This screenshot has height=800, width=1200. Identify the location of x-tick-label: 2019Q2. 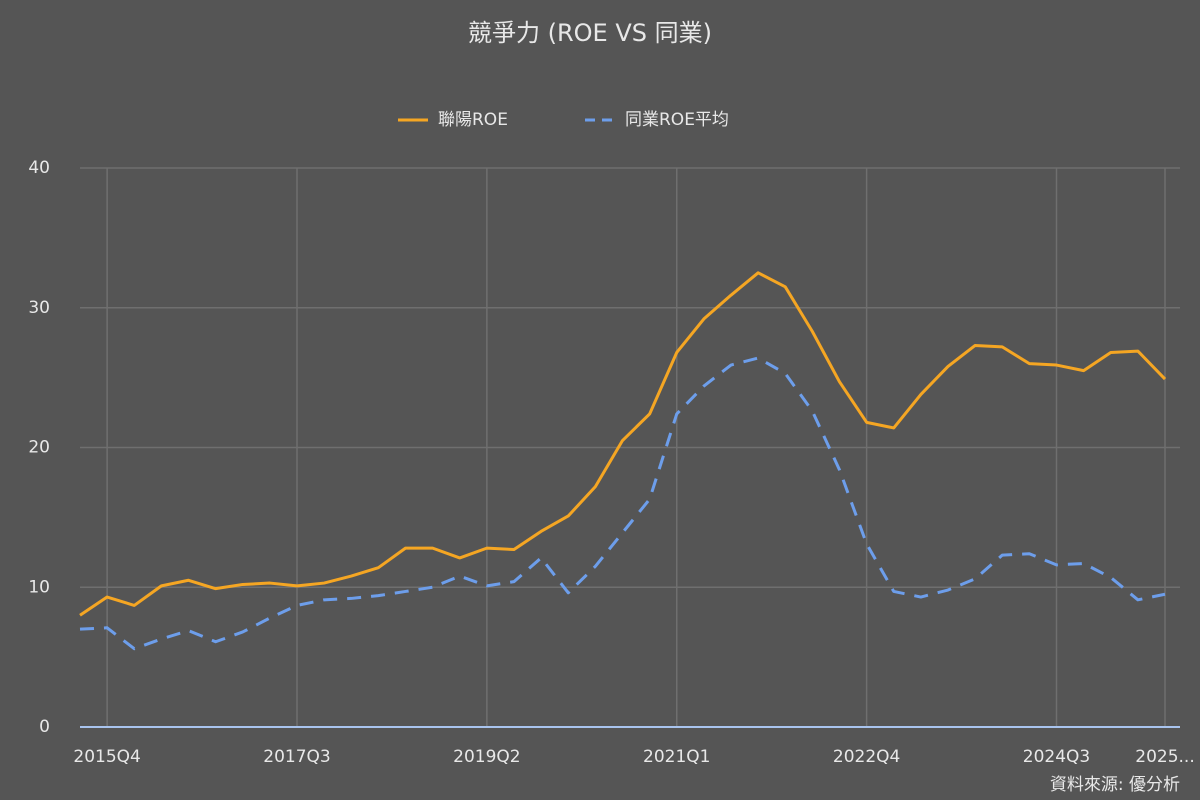
(486, 757).